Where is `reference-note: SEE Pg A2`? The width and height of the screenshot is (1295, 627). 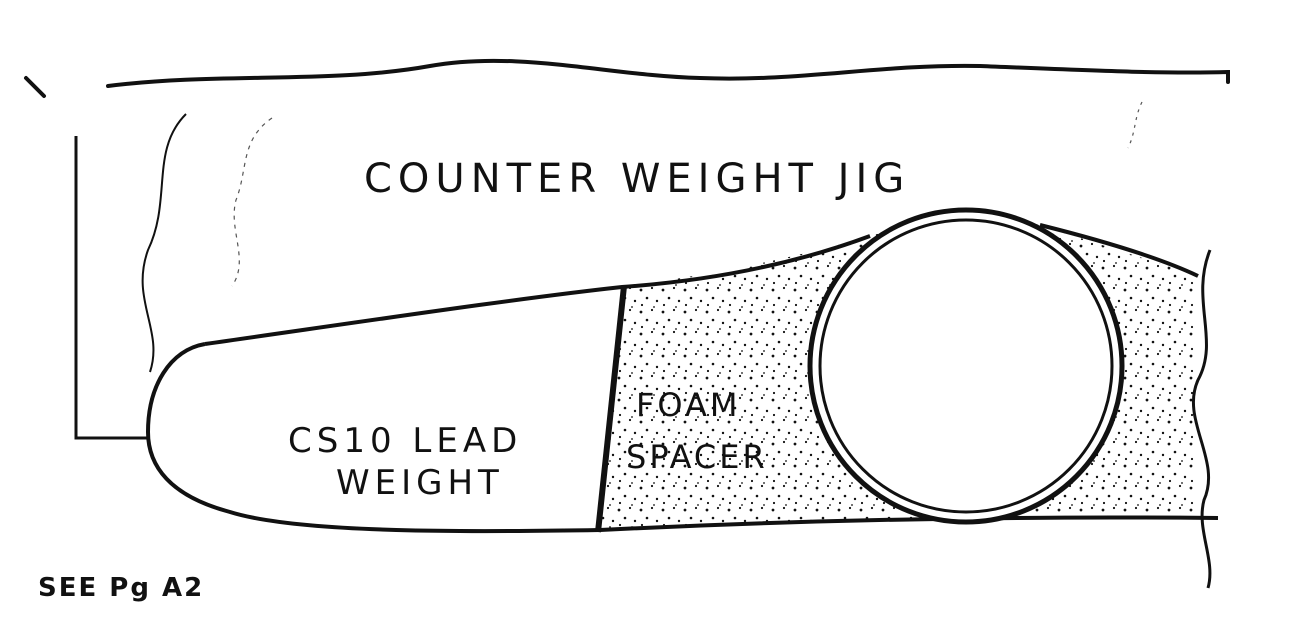
reference-note: SEE Pg A2 is located at coordinates (121, 588).